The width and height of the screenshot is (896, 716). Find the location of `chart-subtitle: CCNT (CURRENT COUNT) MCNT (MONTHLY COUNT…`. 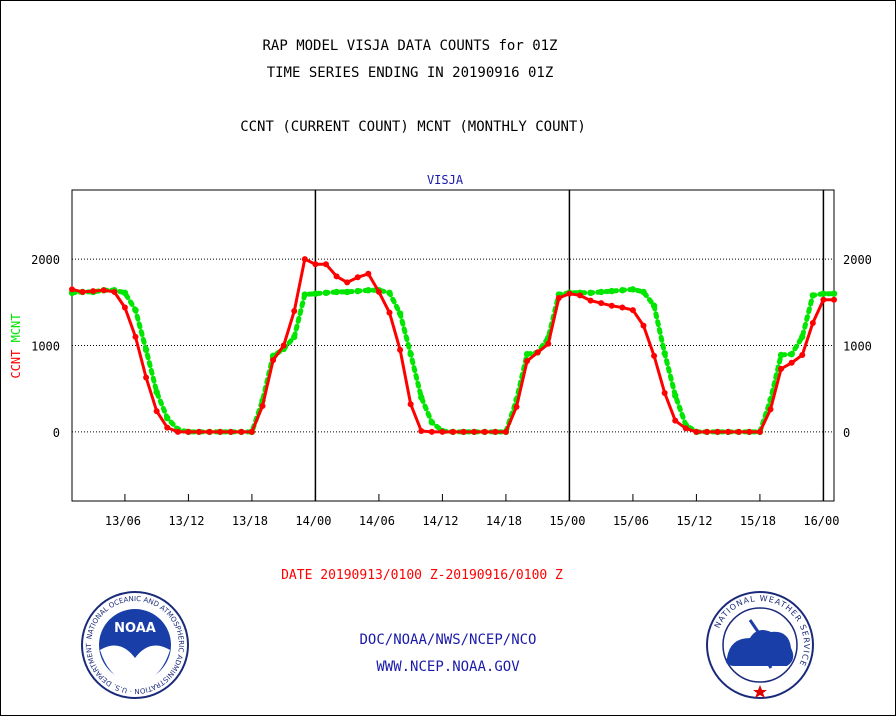

chart-subtitle: CCNT (CURRENT COUNT) MCNT (MONTHLY COUNT… is located at coordinates (413, 127).